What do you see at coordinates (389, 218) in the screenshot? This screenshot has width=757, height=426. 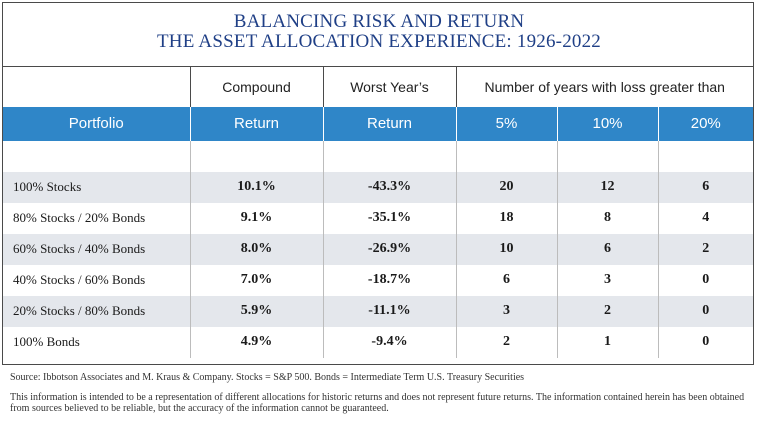 I see `worst-return-cell: -35.1%` at bounding box center [389, 218].